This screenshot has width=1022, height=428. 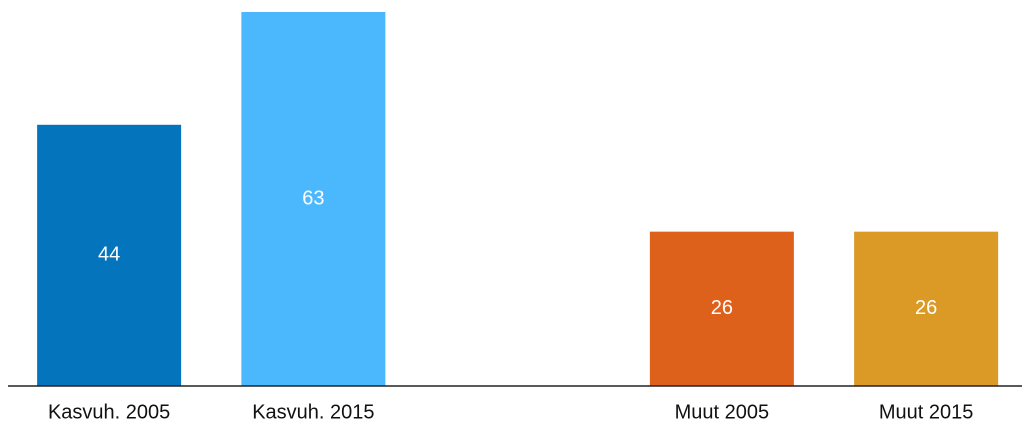 I want to click on data-label: 63, so click(x=313, y=198).